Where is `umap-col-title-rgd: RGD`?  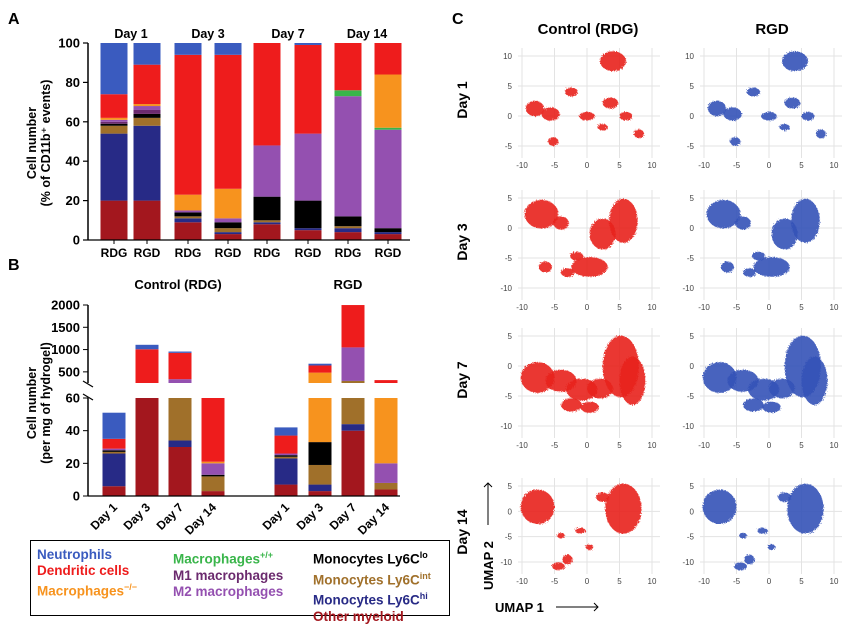 umap-col-title-rgd: RGD is located at coordinates (772, 29).